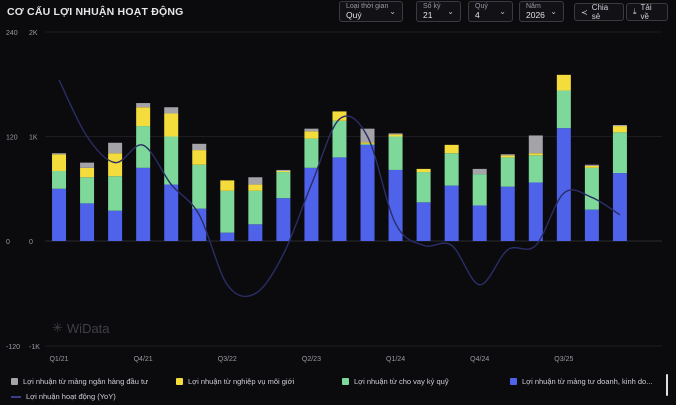  Describe the element at coordinates (481, 6) in the screenshot. I see `quarter-label: Quý` at that location.